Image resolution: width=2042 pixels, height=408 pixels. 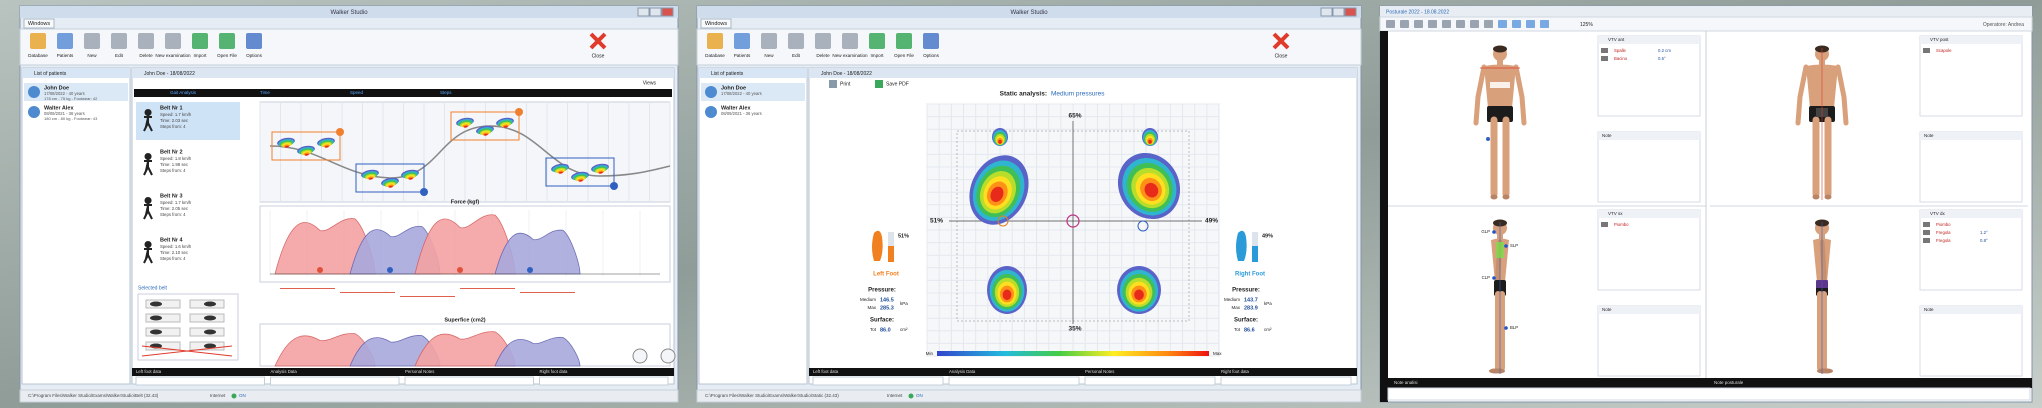 What do you see at coordinates (1943, 232) in the screenshot?
I see `row-label: Fregola` at bounding box center [1943, 232].